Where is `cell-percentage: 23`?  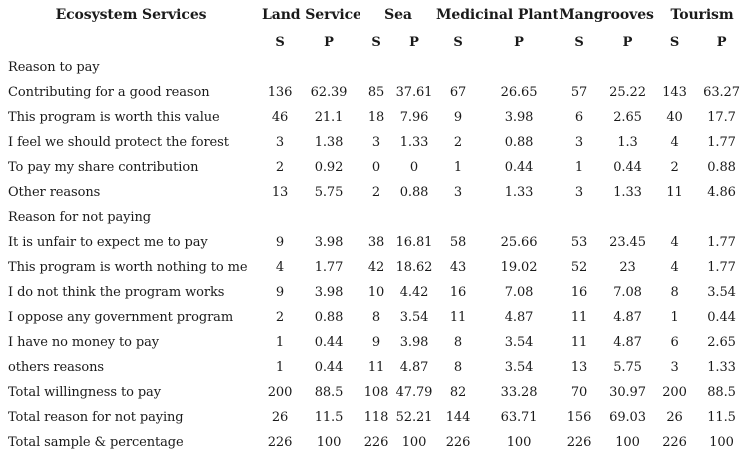
cell-percentage: 23 is located at coordinates (627, 267).